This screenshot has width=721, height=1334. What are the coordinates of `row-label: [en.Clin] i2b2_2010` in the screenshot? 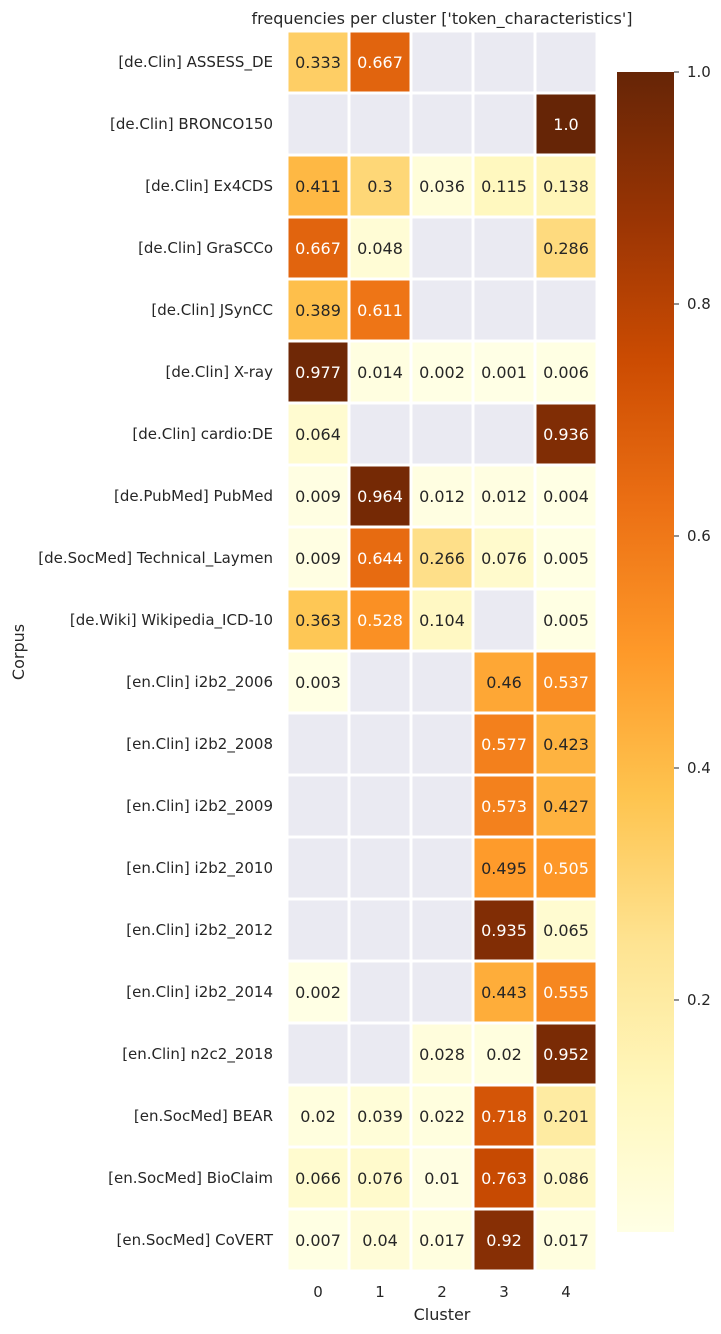 It's located at (199, 868).